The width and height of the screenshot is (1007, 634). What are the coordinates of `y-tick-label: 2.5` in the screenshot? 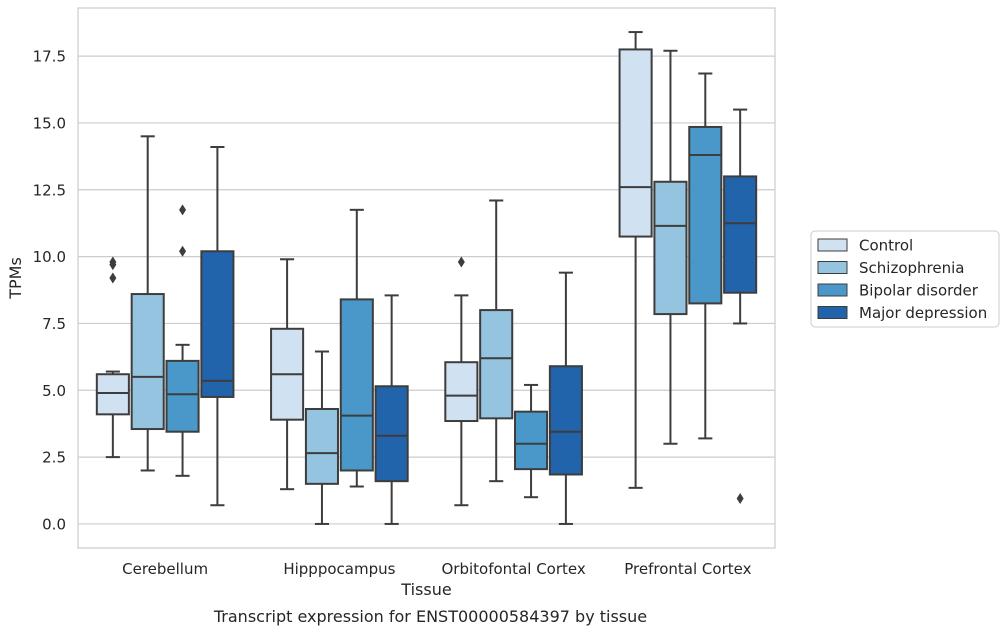 It's located at (54, 458).